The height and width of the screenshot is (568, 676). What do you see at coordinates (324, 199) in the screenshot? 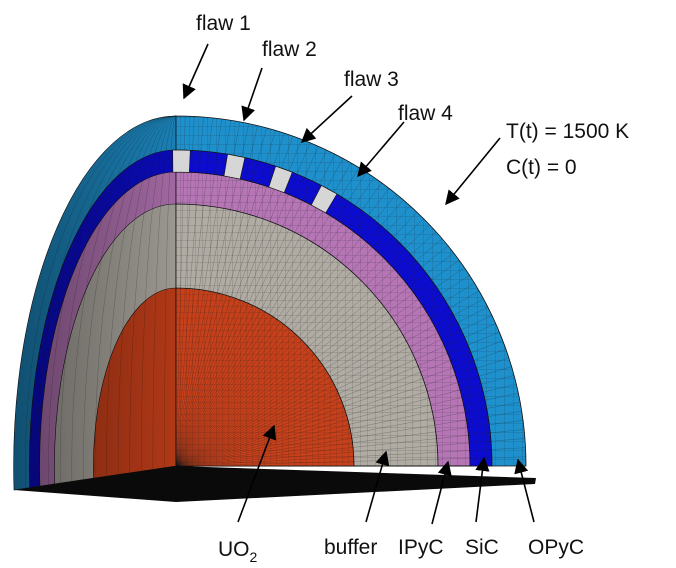
I see `flaw-4-region` at bounding box center [324, 199].